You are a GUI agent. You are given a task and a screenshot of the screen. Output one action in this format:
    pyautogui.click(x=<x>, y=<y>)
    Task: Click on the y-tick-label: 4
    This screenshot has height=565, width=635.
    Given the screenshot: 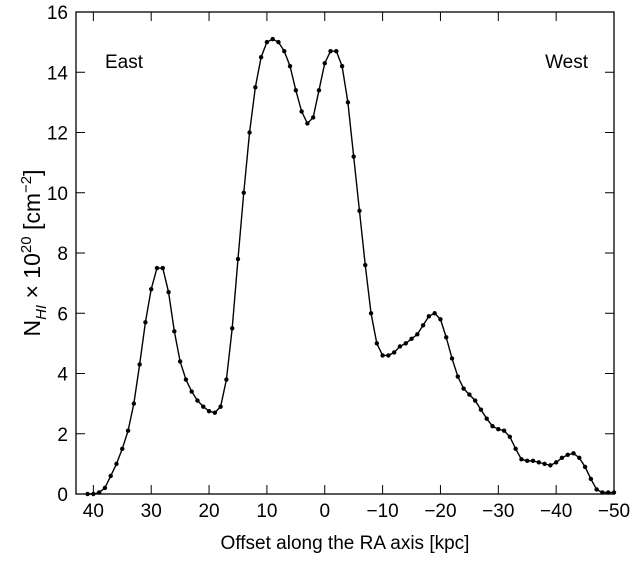 What is the action you would take?
    pyautogui.click(x=62, y=375)
    